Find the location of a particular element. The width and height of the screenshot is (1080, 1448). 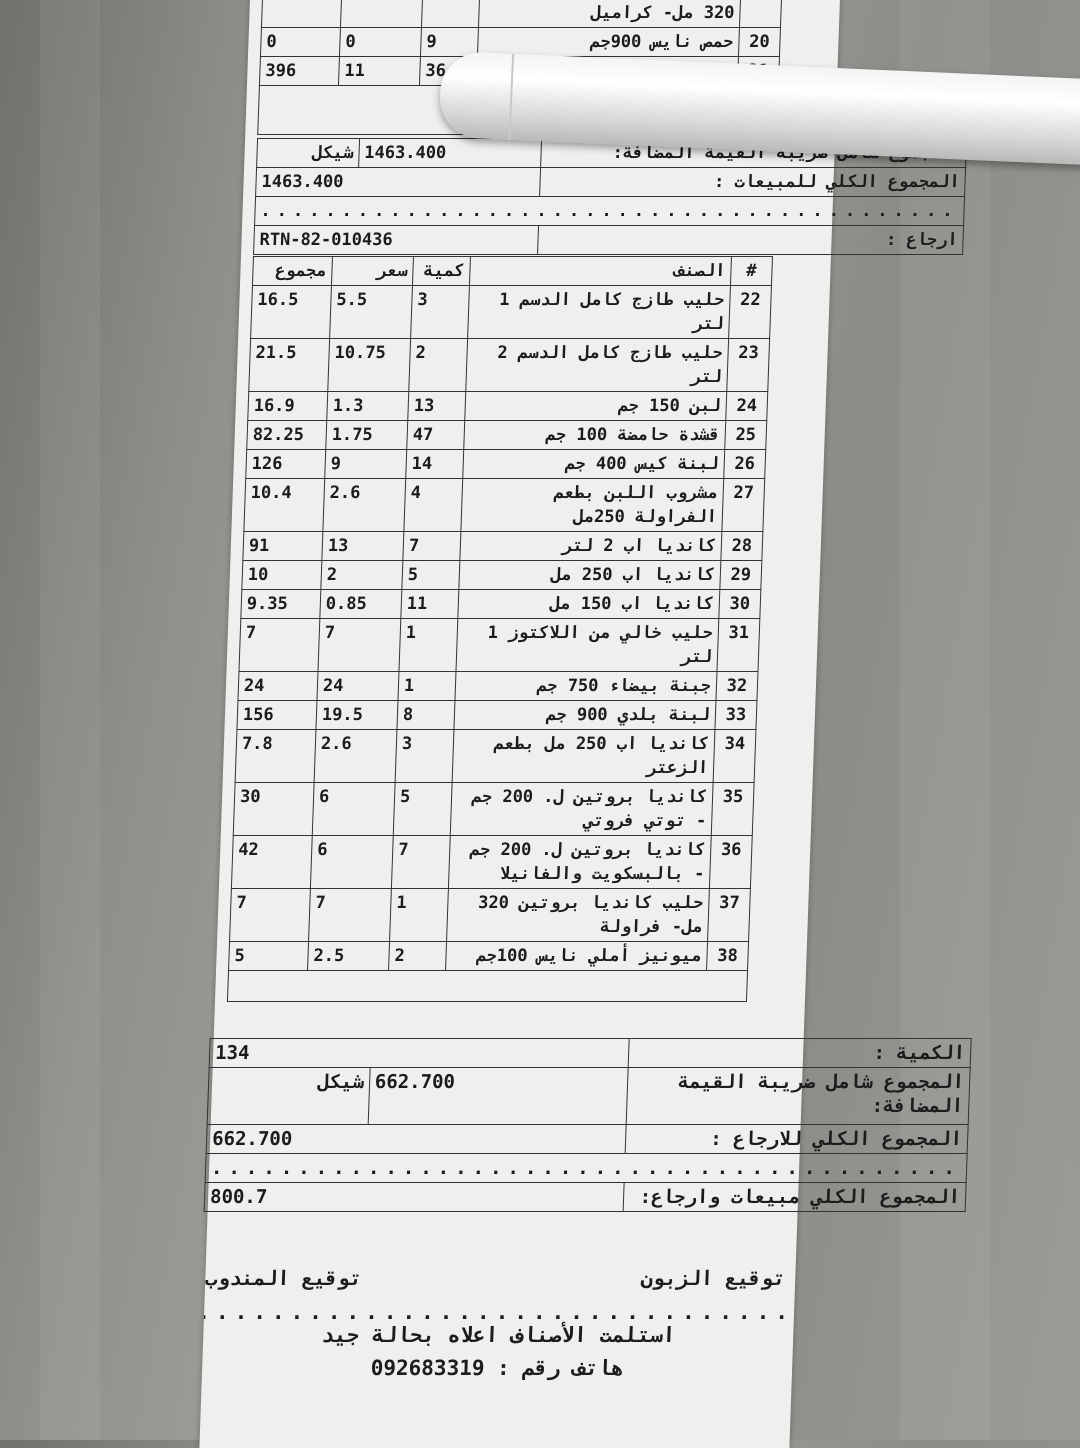

grand-total-value: 1463.400 is located at coordinates (398, 182).